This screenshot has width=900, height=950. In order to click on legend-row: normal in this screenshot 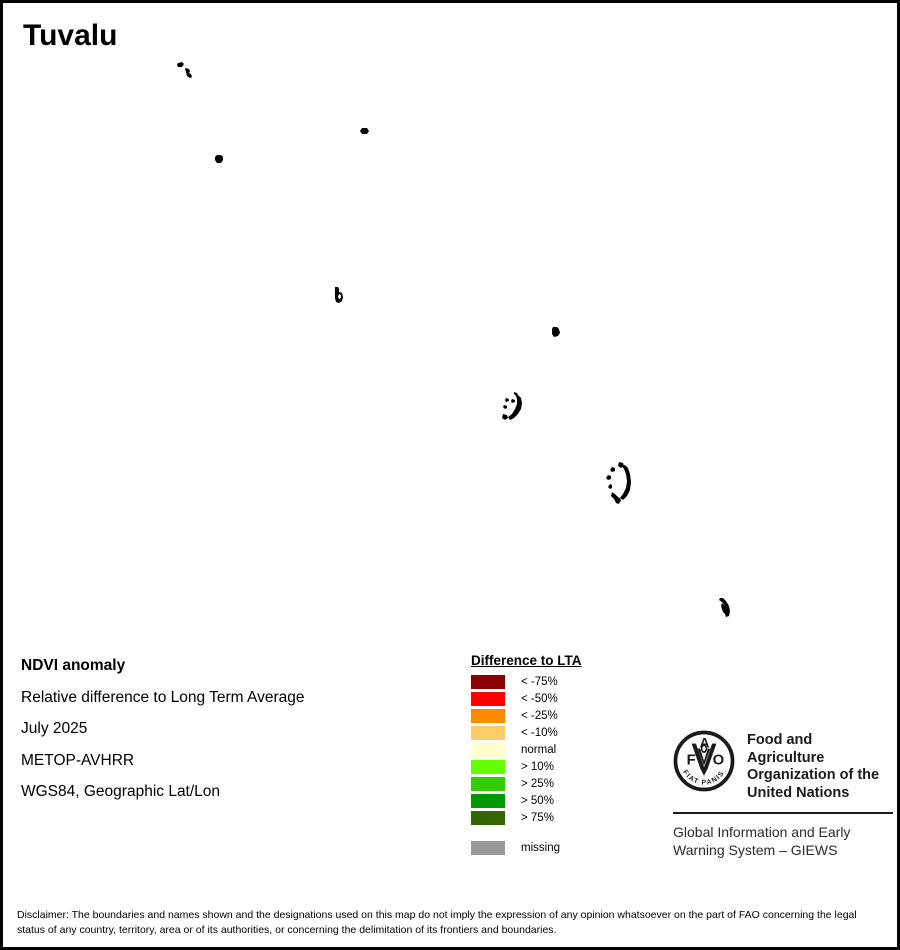, I will do `click(526, 749)`.